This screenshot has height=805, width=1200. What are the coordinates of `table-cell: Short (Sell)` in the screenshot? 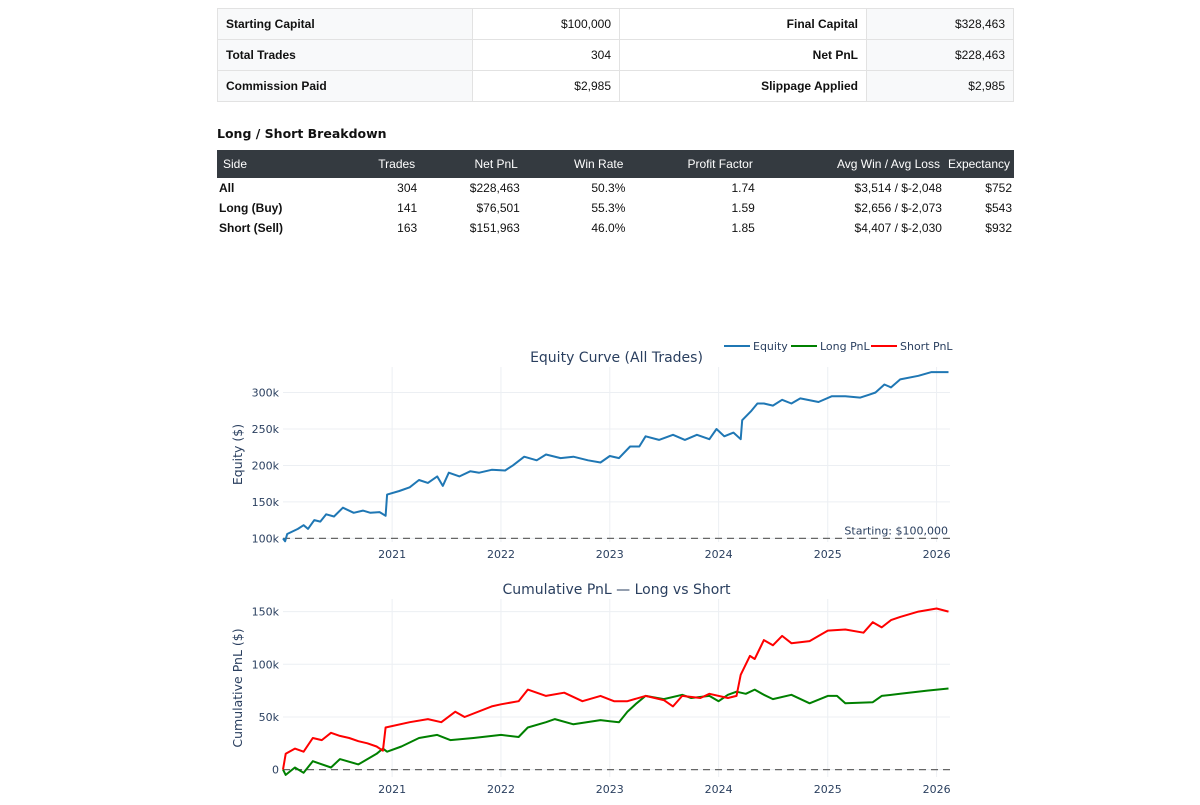 It's located at (251, 228).